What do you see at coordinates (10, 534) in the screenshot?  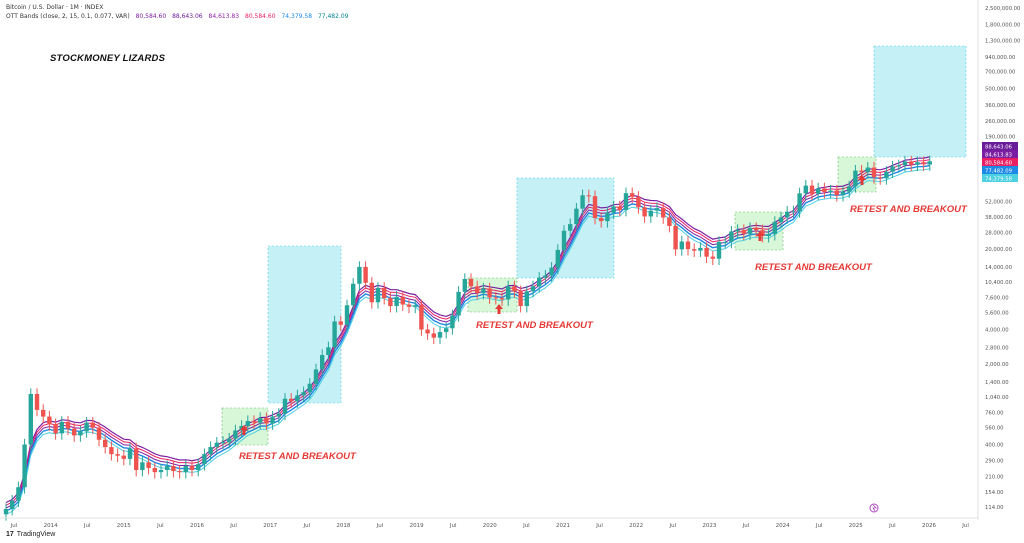 I see `tv-icon: 17` at bounding box center [10, 534].